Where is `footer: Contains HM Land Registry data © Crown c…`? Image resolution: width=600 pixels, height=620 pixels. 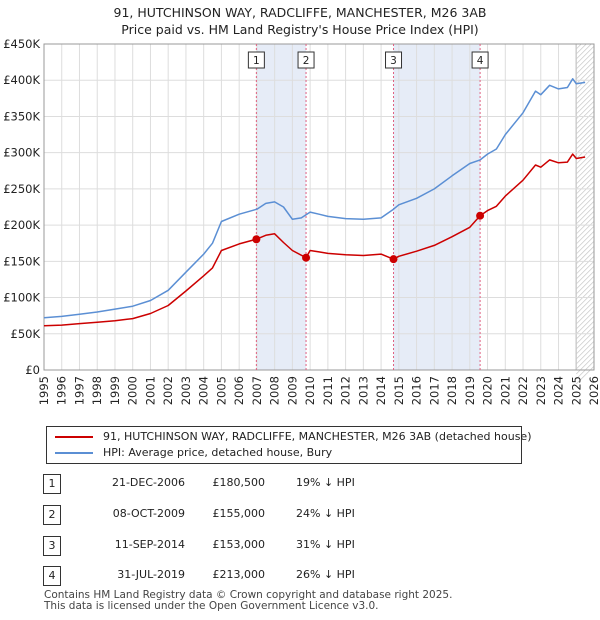
footer: Contains HM Land Registry data © Crown c… is located at coordinates (248, 601).